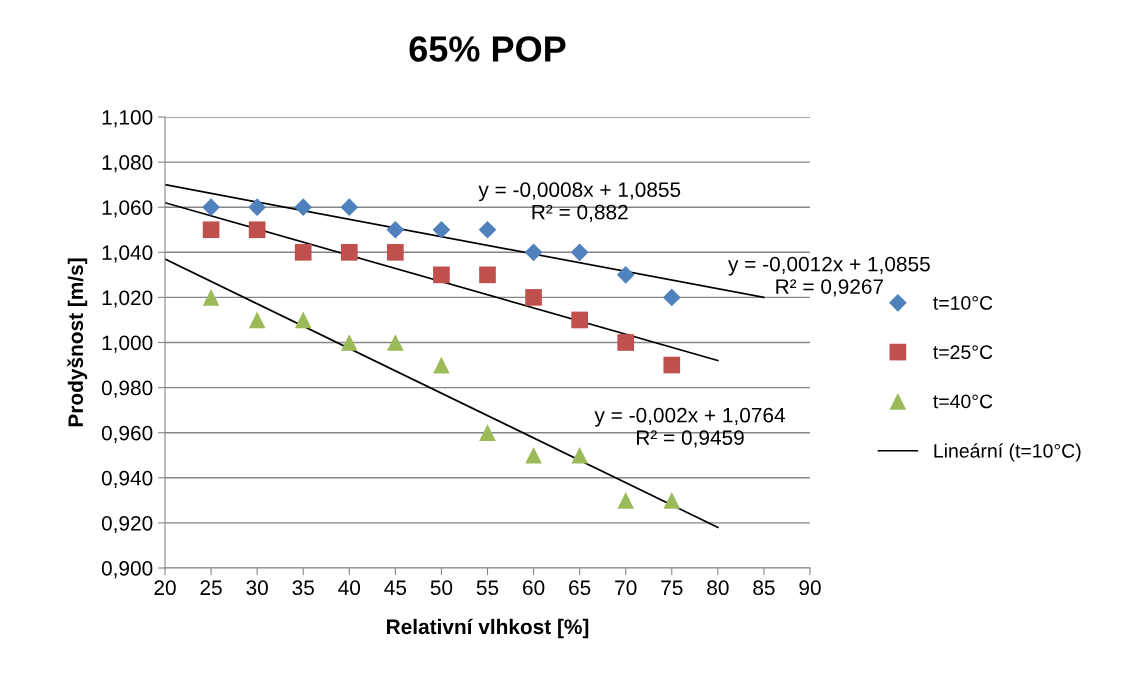  What do you see at coordinates (127, 434) in the screenshot?
I see `y-tick-label: 0,960` at bounding box center [127, 434].